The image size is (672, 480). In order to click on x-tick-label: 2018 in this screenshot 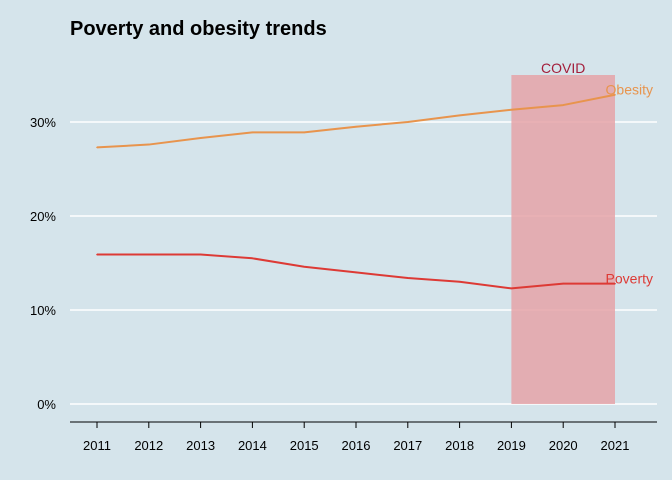, I will do `click(459, 445)`.